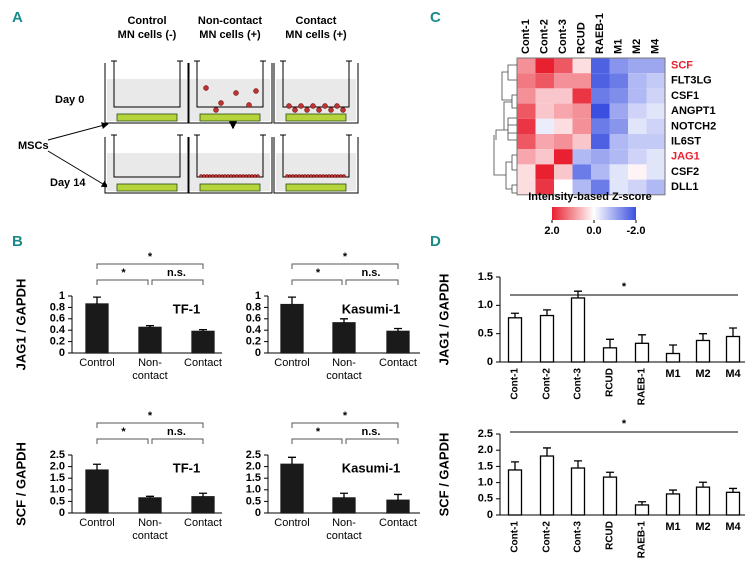  What do you see at coordinates (578, 537) in the screenshot?
I see `x-tick-label: Cont-3` at bounding box center [578, 537].